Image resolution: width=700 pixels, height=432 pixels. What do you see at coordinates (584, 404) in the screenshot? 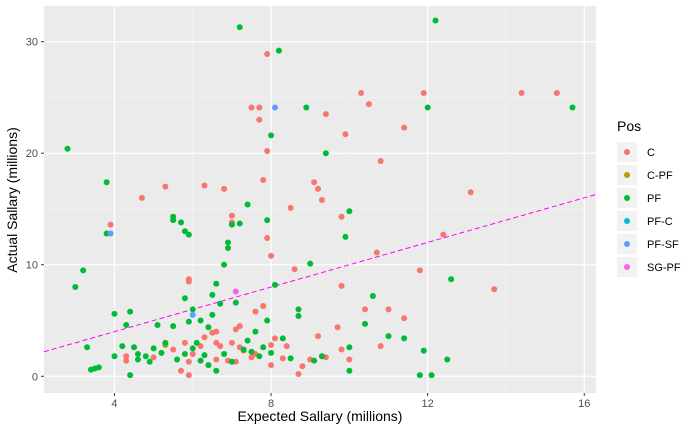
I see `x-tick-label: 16` at bounding box center [584, 404].